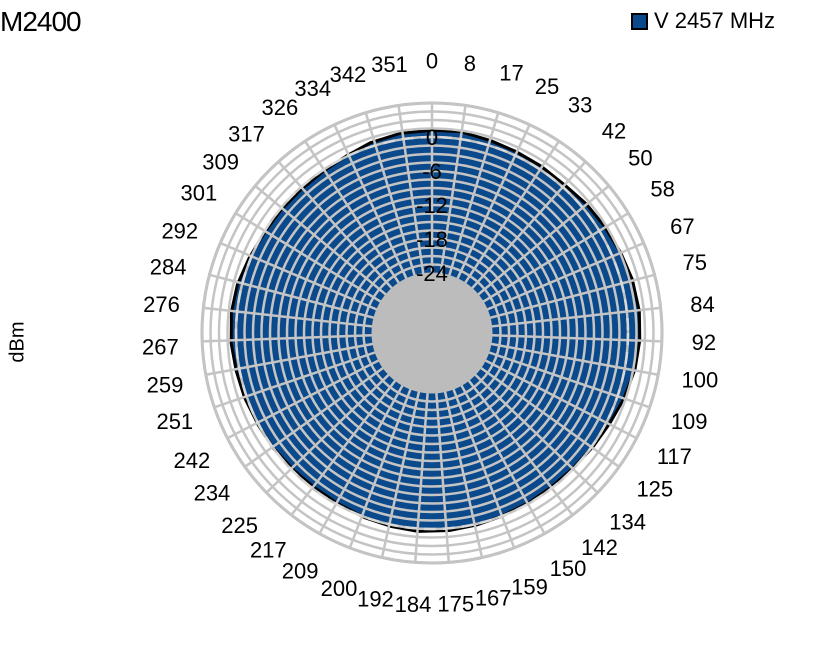 The width and height of the screenshot is (821, 652). Describe the element at coordinates (529, 586) in the screenshot. I see `angle-label: 159` at that location.